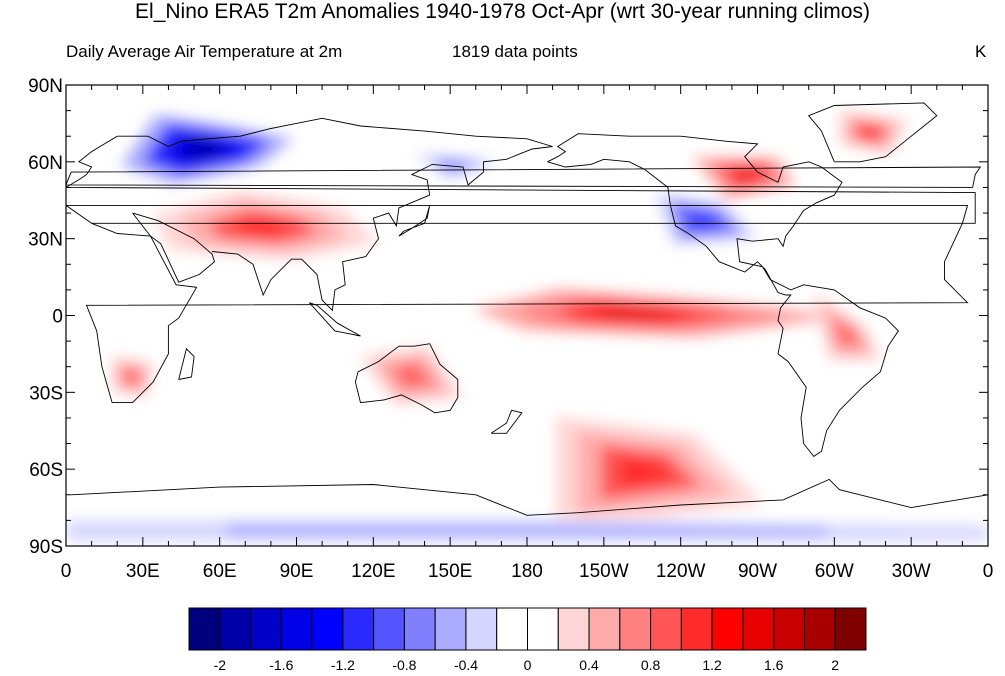 The image size is (1005, 676). I want to click on colorbar-label: -0.8, so click(404, 665).